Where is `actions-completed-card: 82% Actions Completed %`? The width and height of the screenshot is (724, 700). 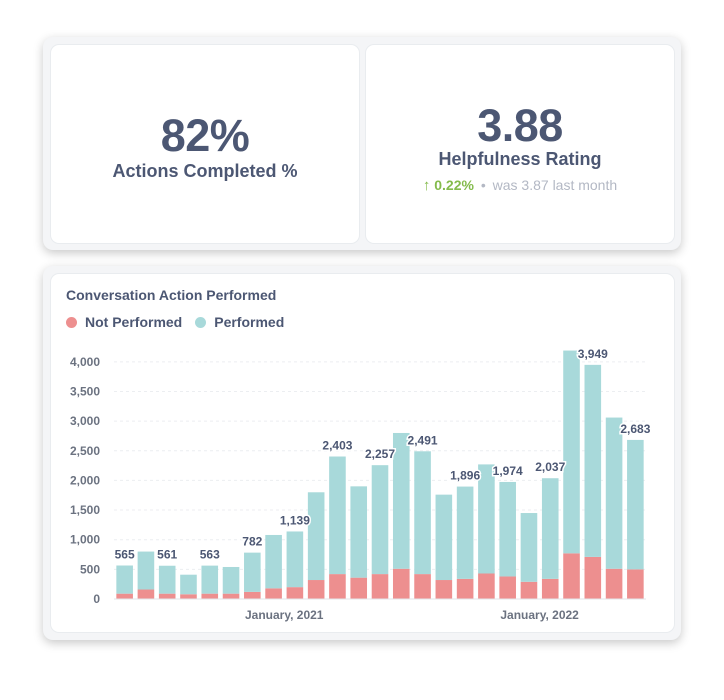
actions-completed-card: 82% Actions Completed % is located at coordinates (205, 144).